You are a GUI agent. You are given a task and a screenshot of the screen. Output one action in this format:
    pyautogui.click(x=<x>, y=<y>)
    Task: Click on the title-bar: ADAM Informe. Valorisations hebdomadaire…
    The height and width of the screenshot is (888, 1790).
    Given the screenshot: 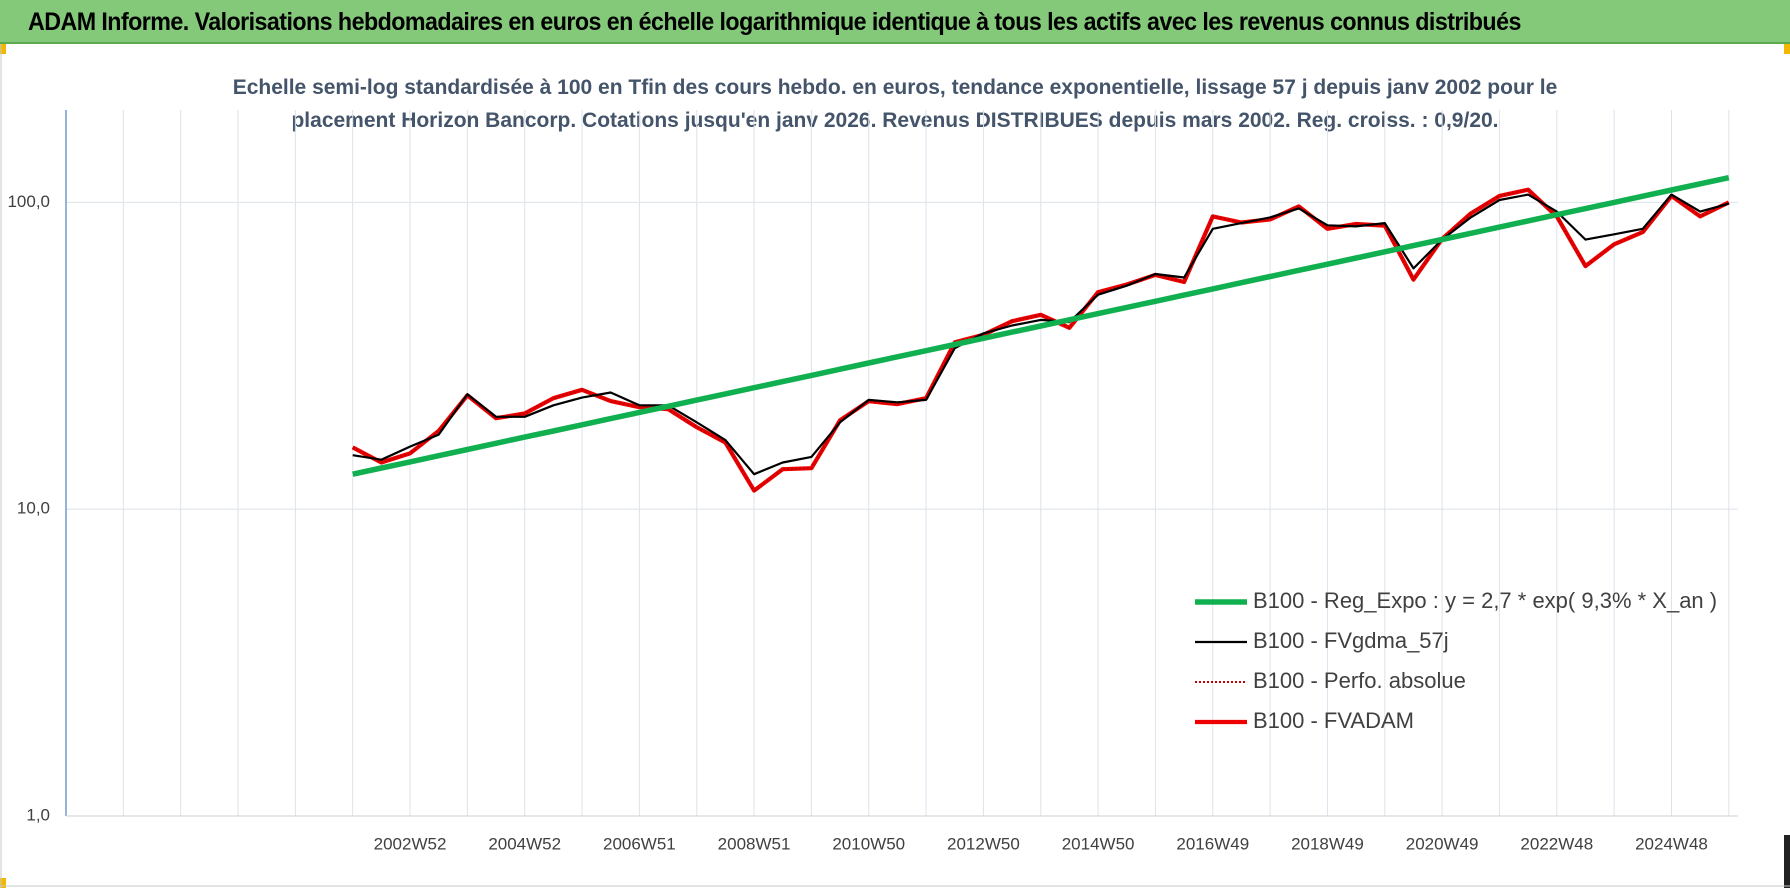 What is the action you would take?
    pyautogui.click(x=895, y=22)
    